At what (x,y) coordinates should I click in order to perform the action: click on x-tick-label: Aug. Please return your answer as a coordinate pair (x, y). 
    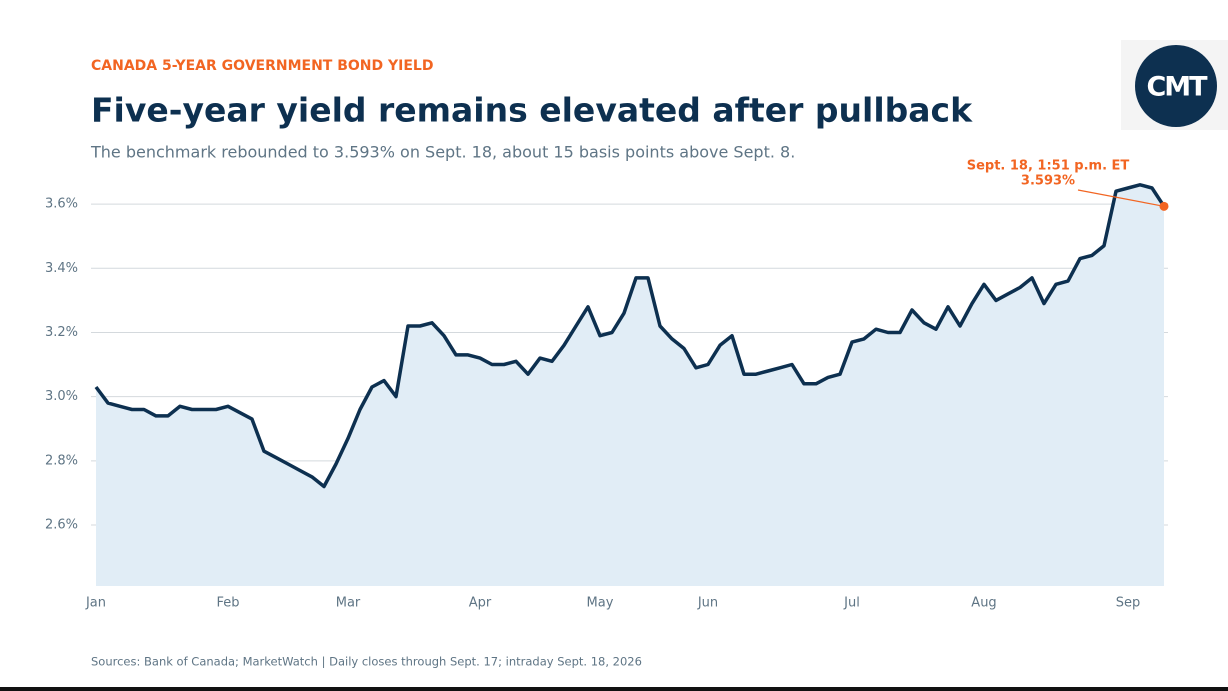
    Looking at the image, I should click on (983, 603).